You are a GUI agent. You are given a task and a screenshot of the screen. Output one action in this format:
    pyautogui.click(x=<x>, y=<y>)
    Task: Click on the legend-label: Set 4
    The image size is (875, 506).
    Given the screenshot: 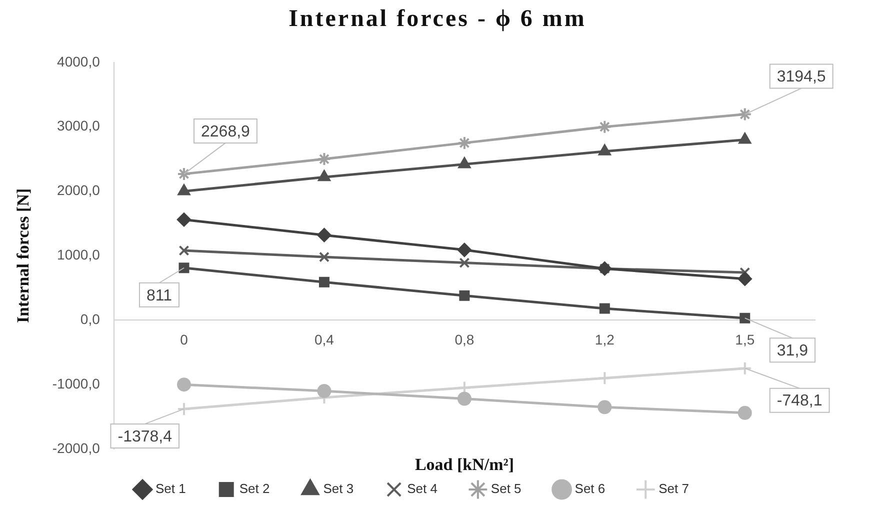 What is the action you would take?
    pyautogui.click(x=422, y=488)
    